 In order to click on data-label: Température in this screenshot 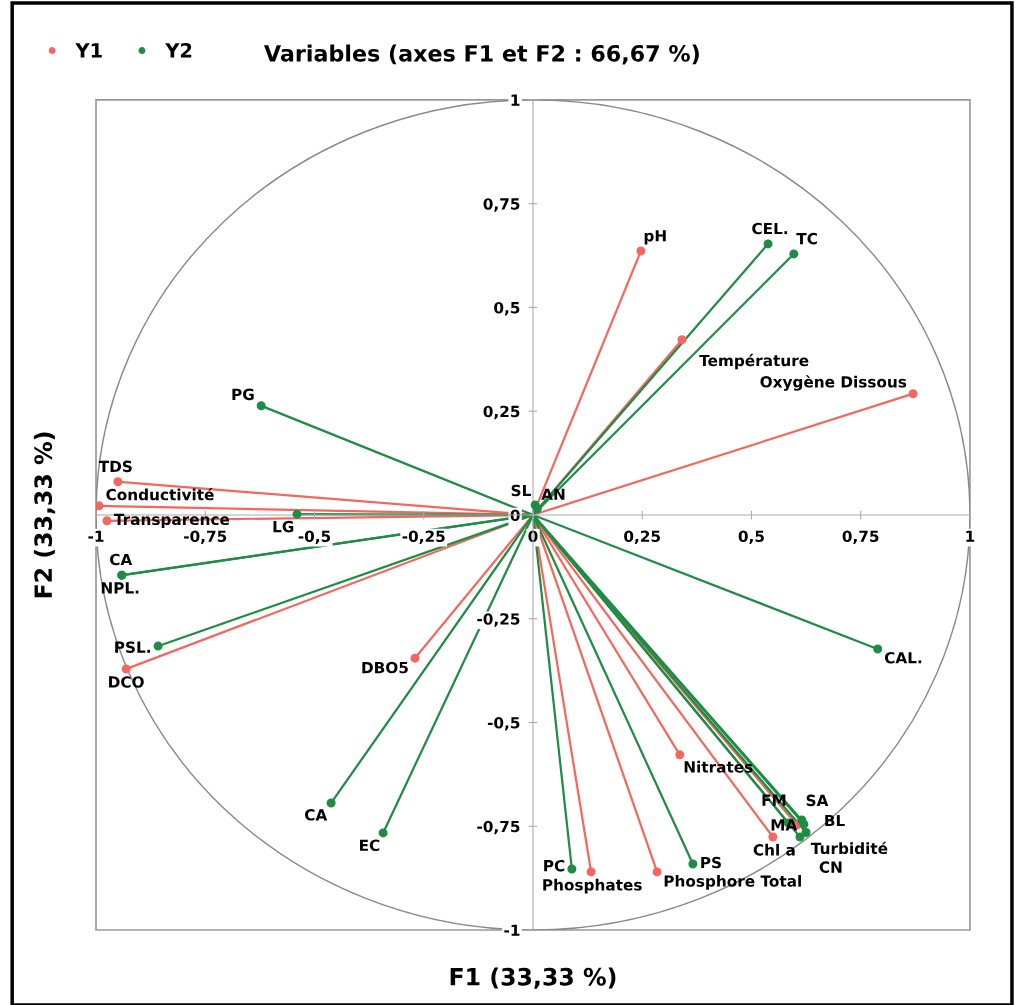, I will do `click(754, 361)`.